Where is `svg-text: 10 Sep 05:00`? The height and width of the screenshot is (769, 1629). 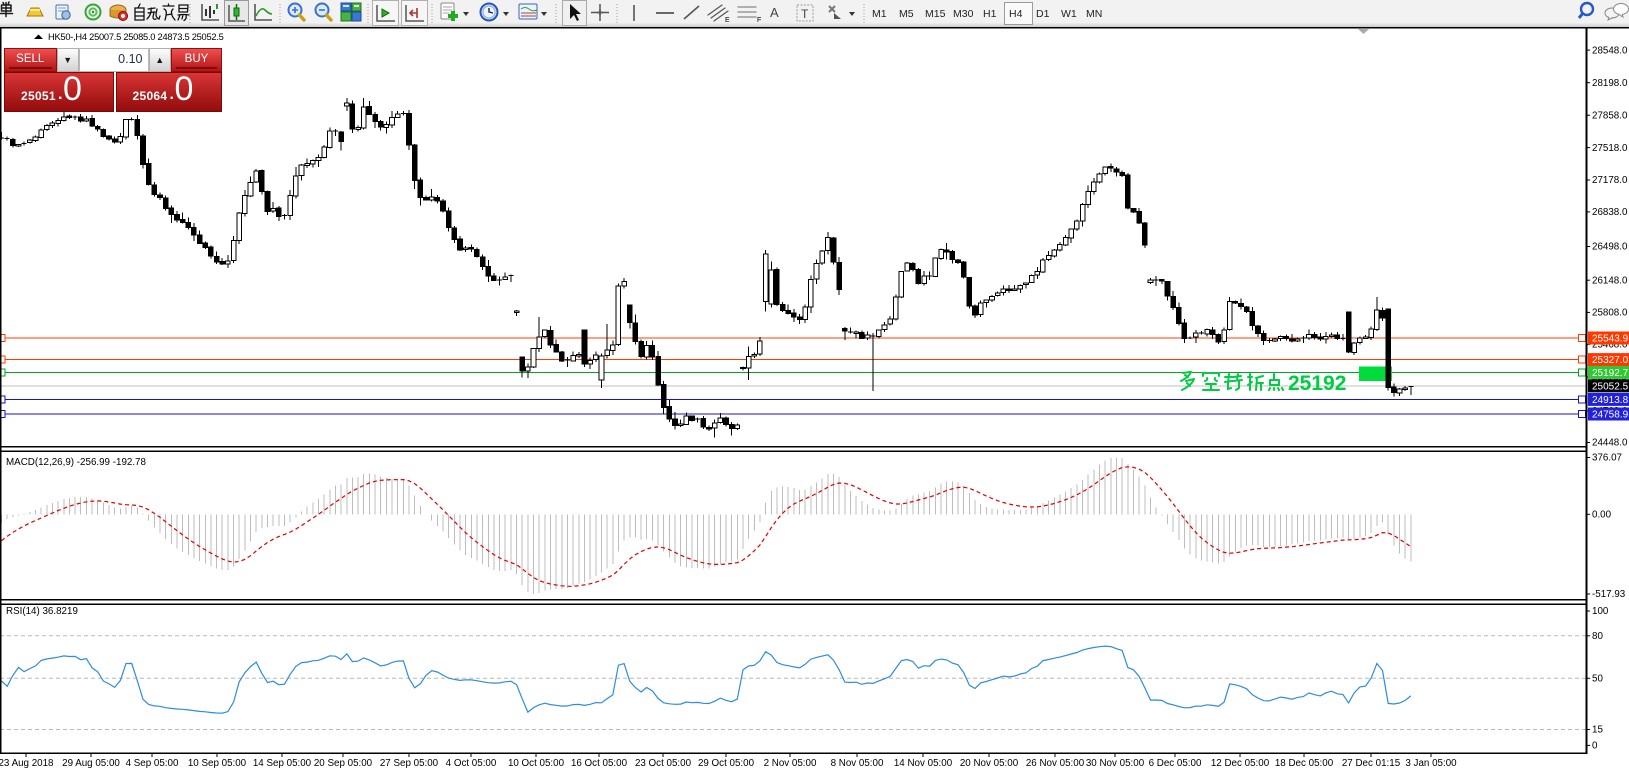
svg-text: 10 Sep 05:00 is located at coordinates (217, 763).